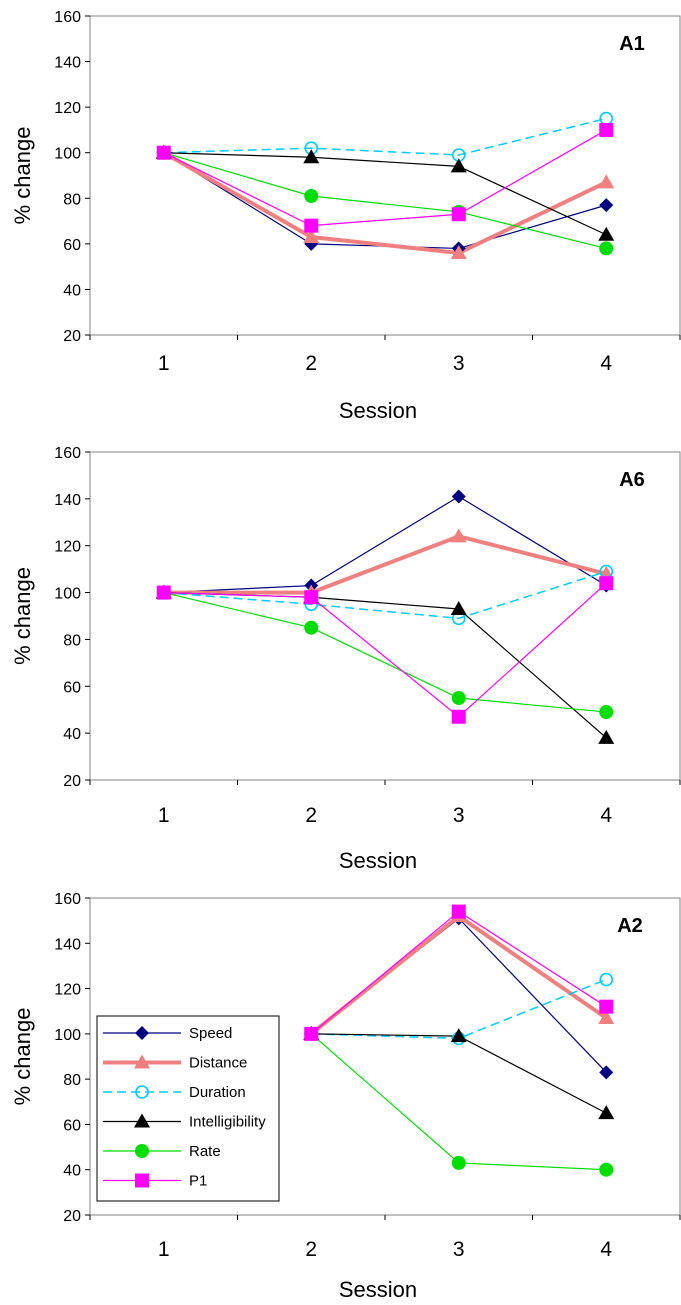  What do you see at coordinates (142, 1151) in the screenshot?
I see `legend-marker-rate` at bounding box center [142, 1151].